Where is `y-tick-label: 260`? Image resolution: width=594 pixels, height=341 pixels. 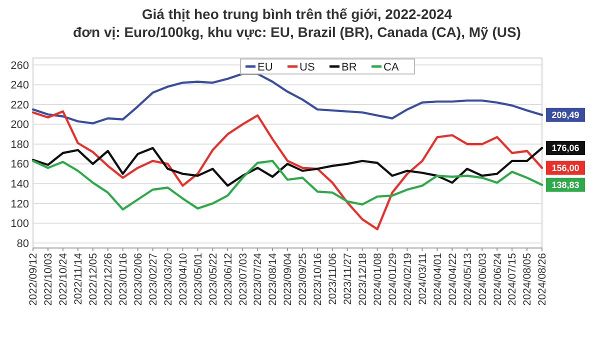
y-tick-label: 260 is located at coordinates (19, 66).